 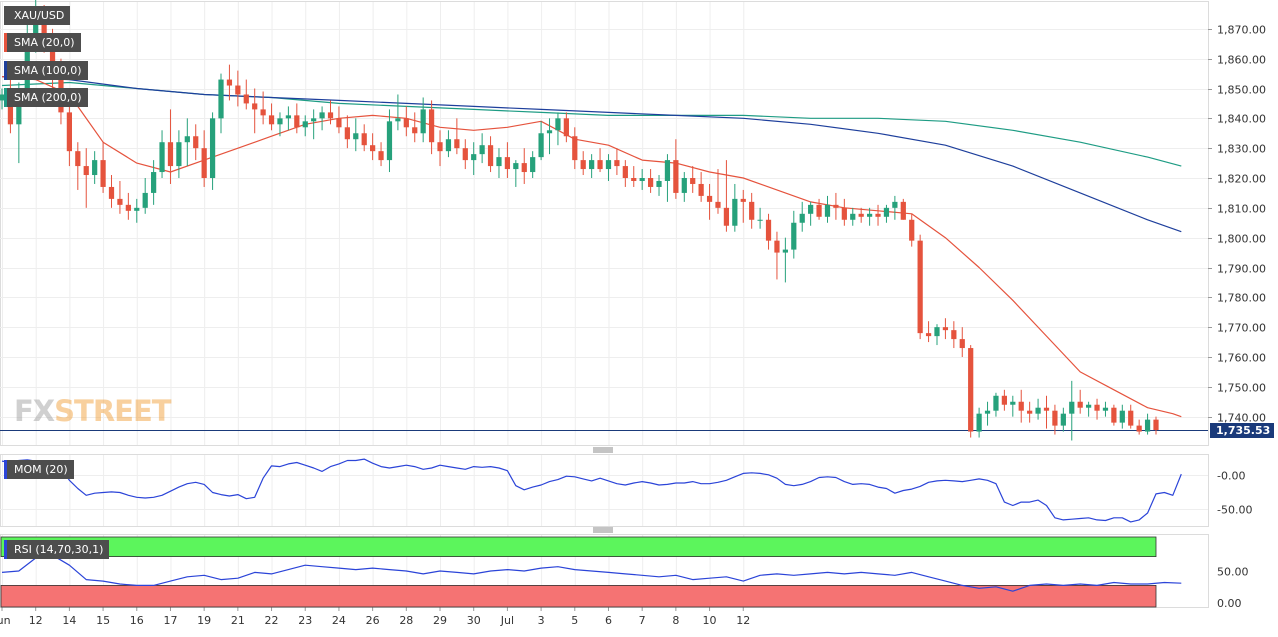 I want to click on watermark-street: STREET, so click(x=112, y=411).